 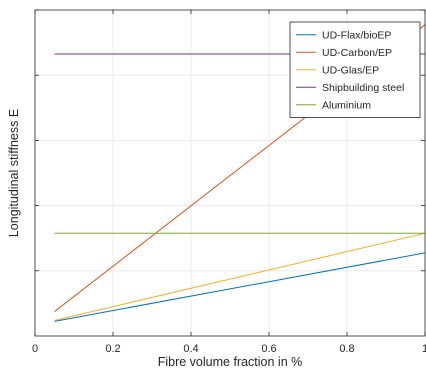 What do you see at coordinates (424, 349) in the screenshot?
I see `x-tick-label: 1` at bounding box center [424, 349].